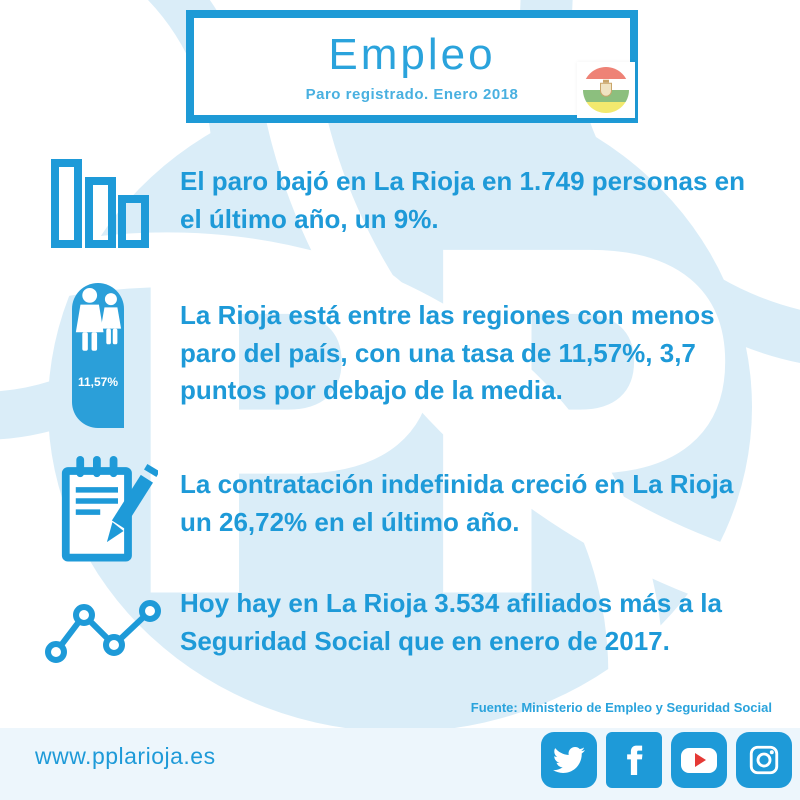 This screenshot has width=800, height=800. What do you see at coordinates (634, 760) in the screenshot?
I see `facebook-icon` at bounding box center [634, 760].